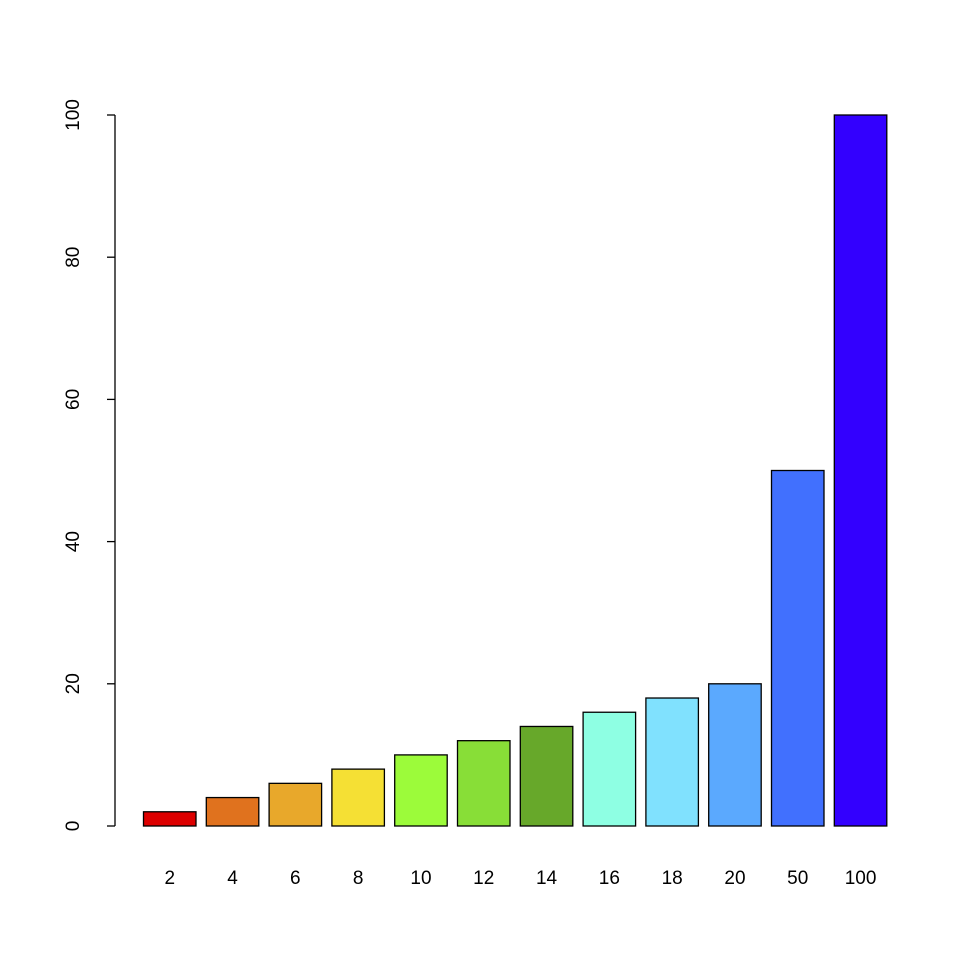  Describe the element at coordinates (483, 878) in the screenshot. I see `x-tick-label: 12` at that location.